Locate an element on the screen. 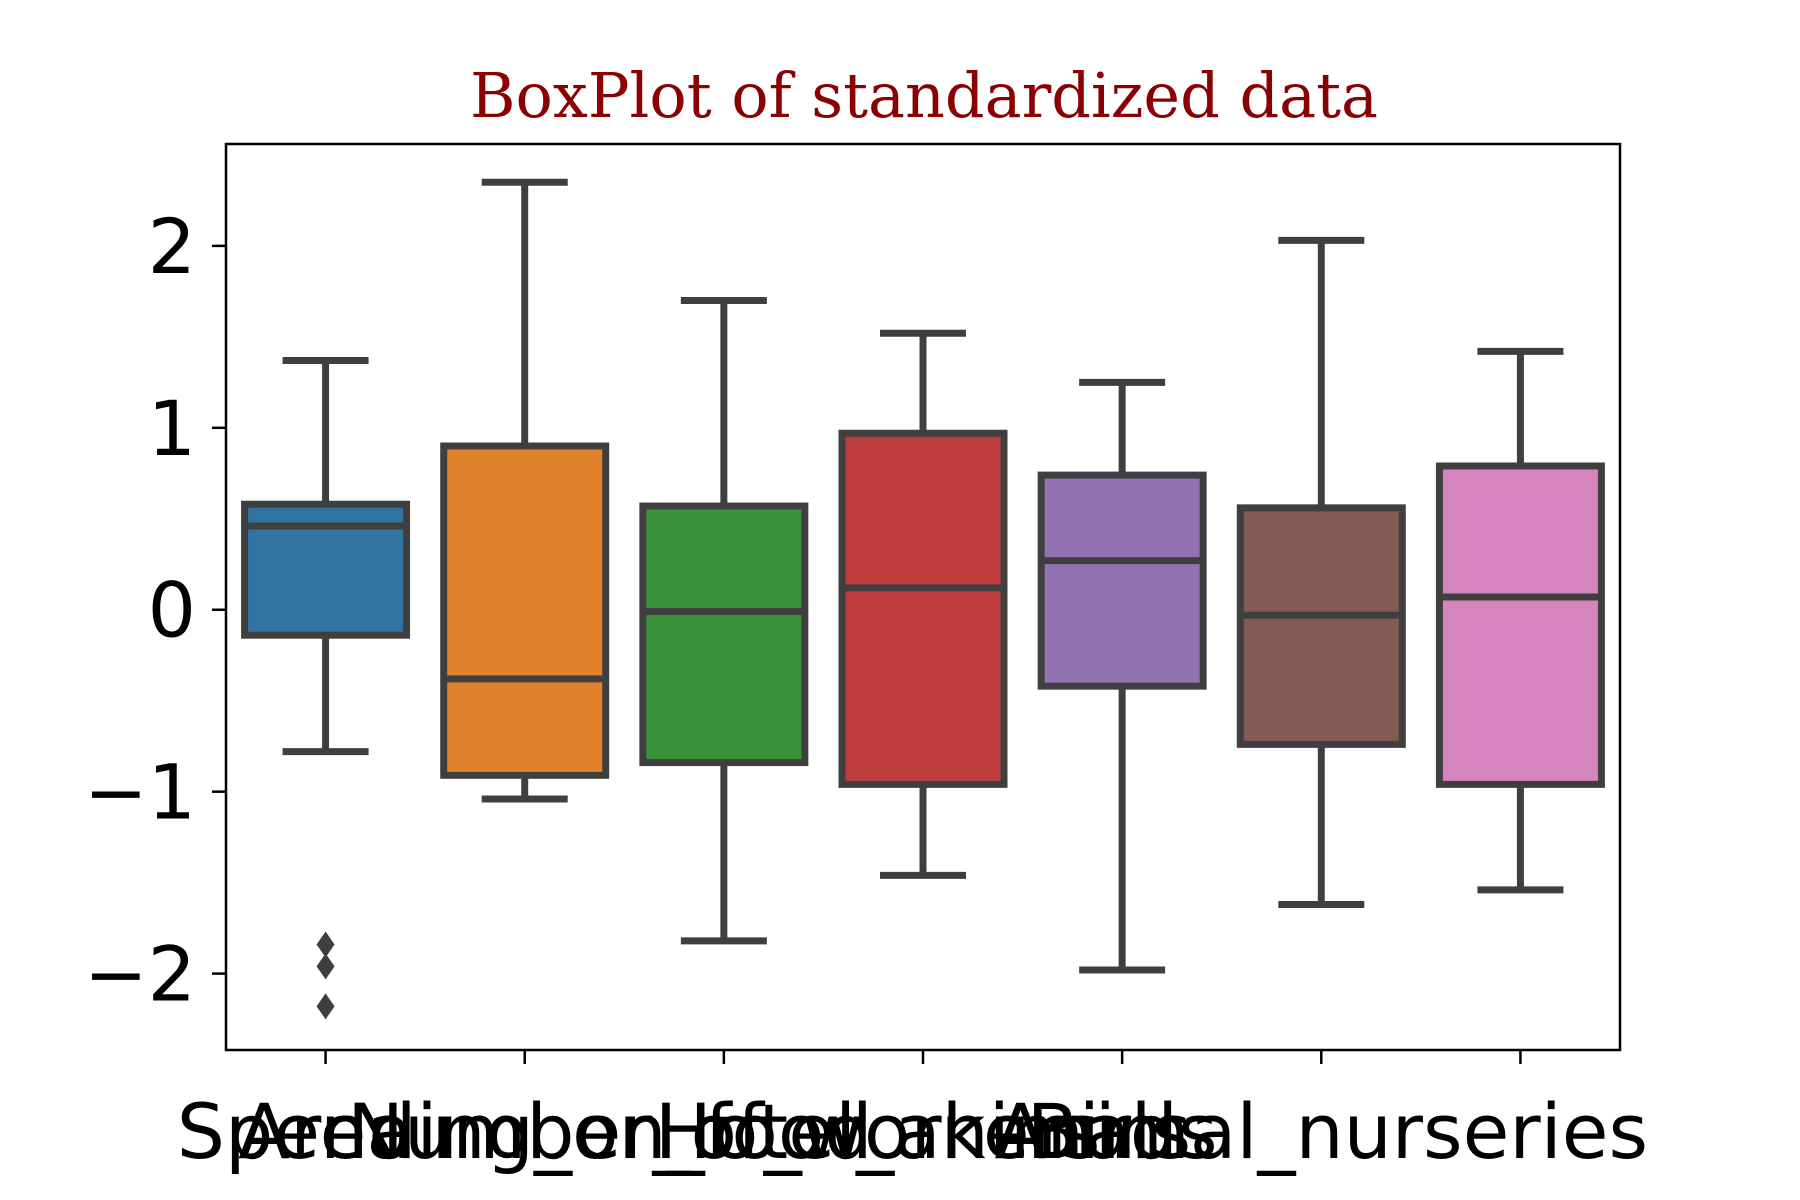 This screenshot has height=1200, width=1800. x-tick-label: Birds is located at coordinates (1122, 1131).